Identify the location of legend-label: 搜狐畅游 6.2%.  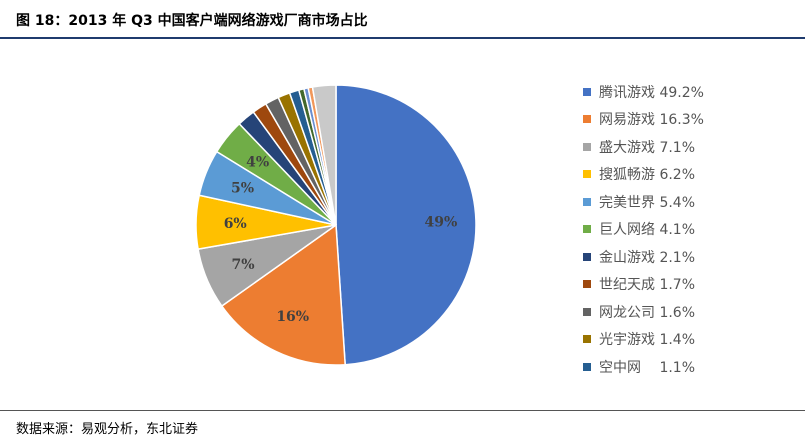
(647, 175).